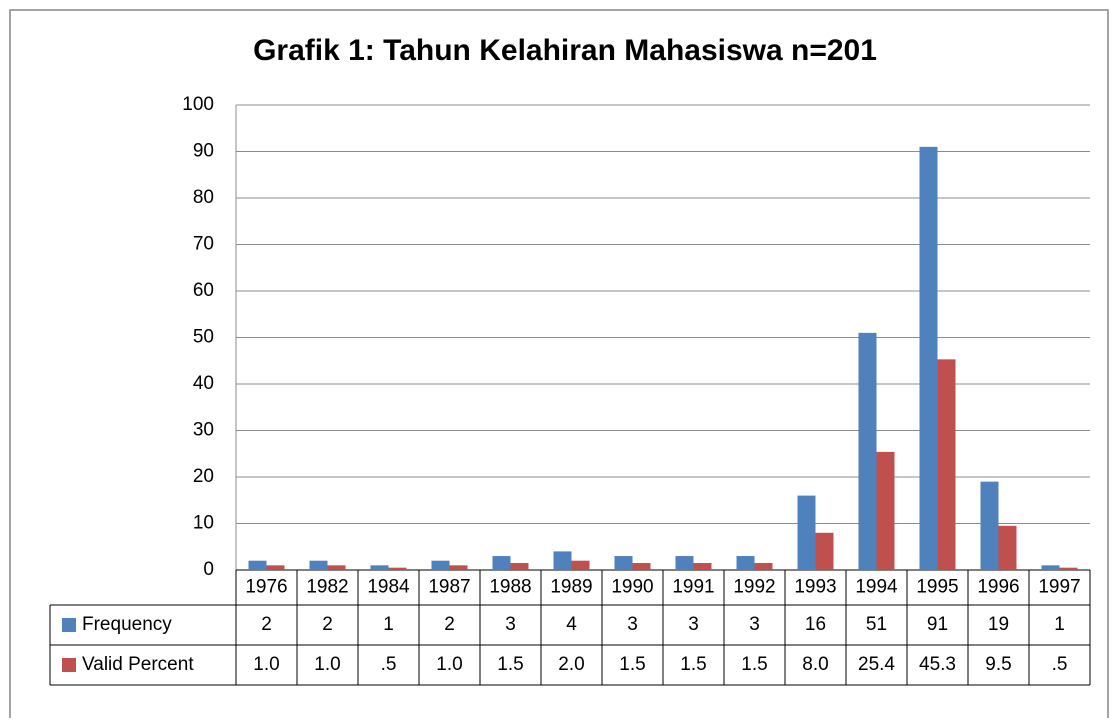 The height and width of the screenshot is (723, 1119). What do you see at coordinates (876, 664) in the screenshot?
I see `table-value: 25.4` at bounding box center [876, 664].